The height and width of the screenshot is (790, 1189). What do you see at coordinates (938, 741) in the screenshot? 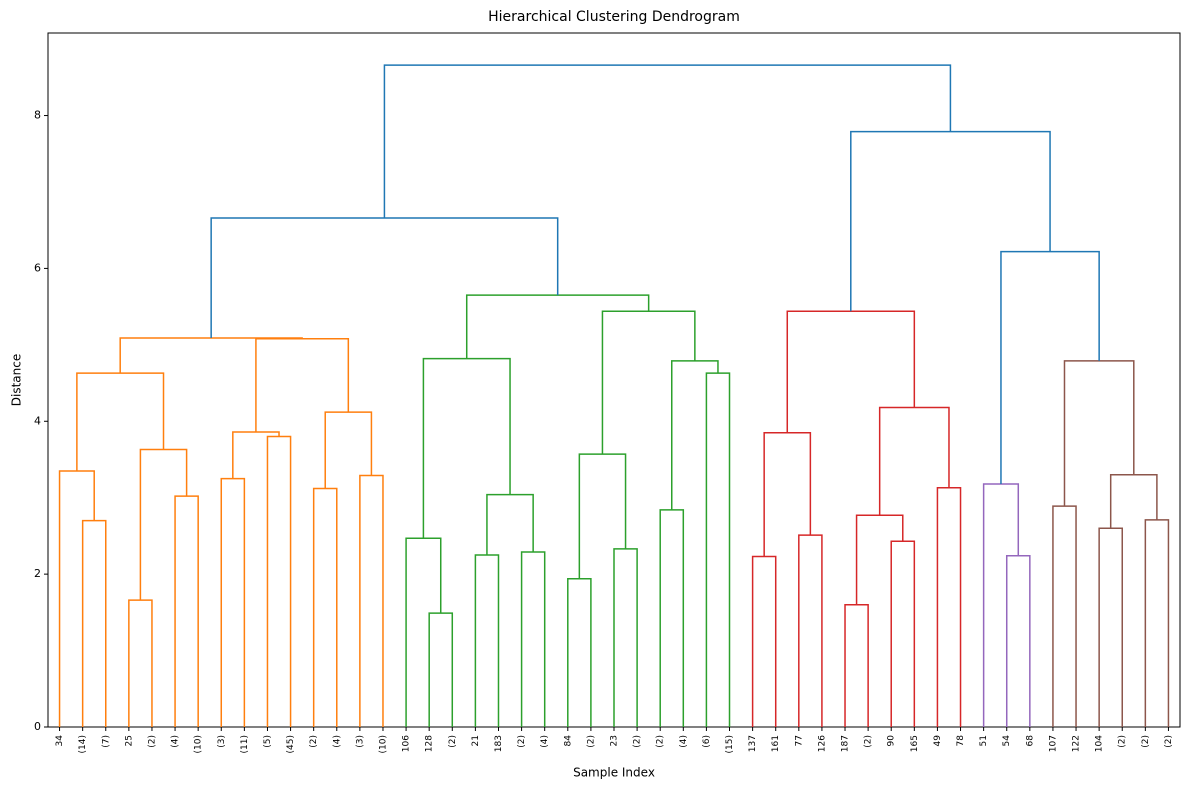
I see `leaf-label: 49` at bounding box center [938, 741].